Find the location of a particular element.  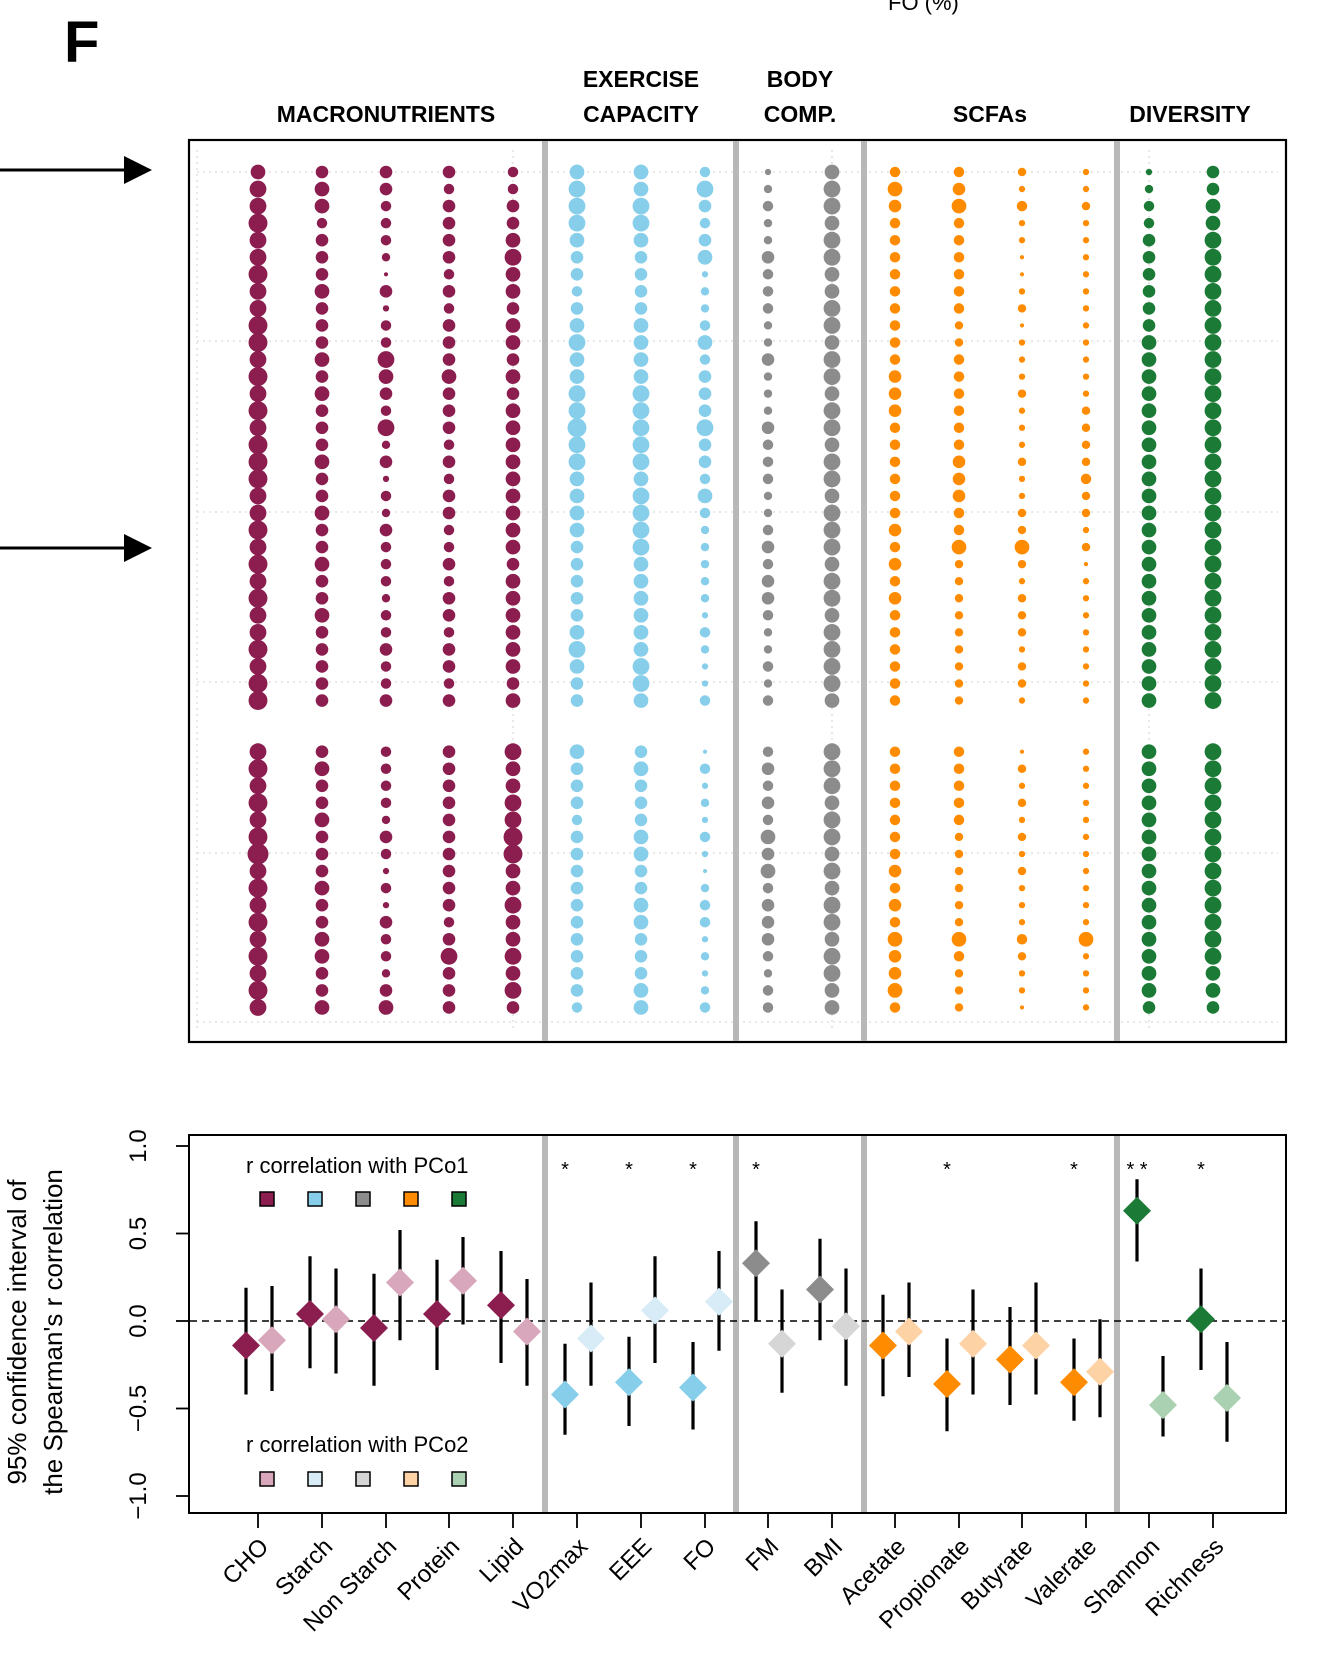

group-label-diversity: DIVERSITY is located at coordinates (1189, 114).